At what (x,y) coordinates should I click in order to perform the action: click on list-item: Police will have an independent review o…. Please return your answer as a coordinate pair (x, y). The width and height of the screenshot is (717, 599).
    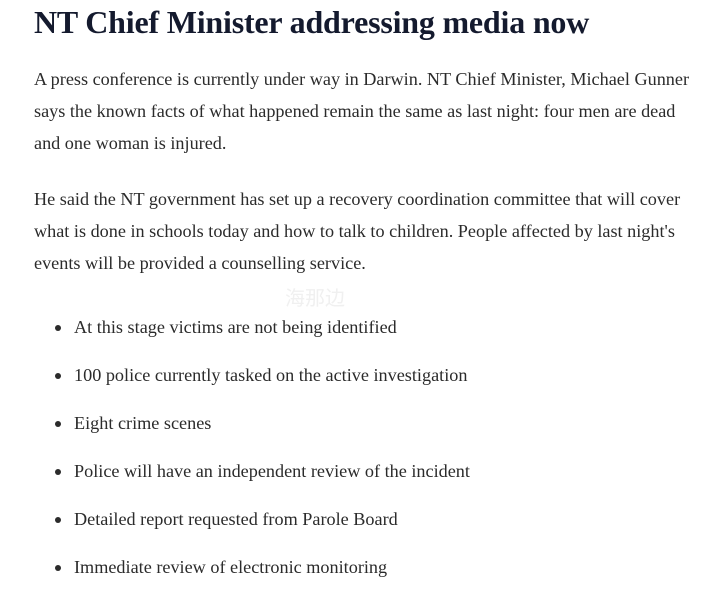
    Looking at the image, I should click on (378, 471).